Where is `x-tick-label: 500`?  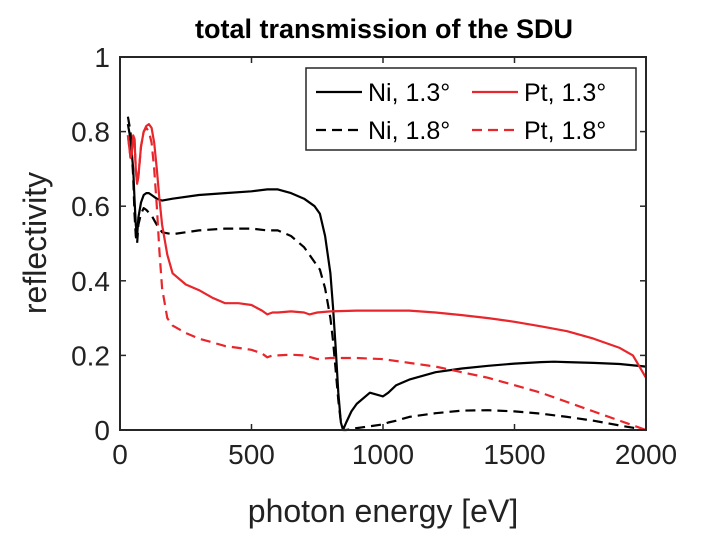 x-tick-label: 500 is located at coordinates (251, 454).